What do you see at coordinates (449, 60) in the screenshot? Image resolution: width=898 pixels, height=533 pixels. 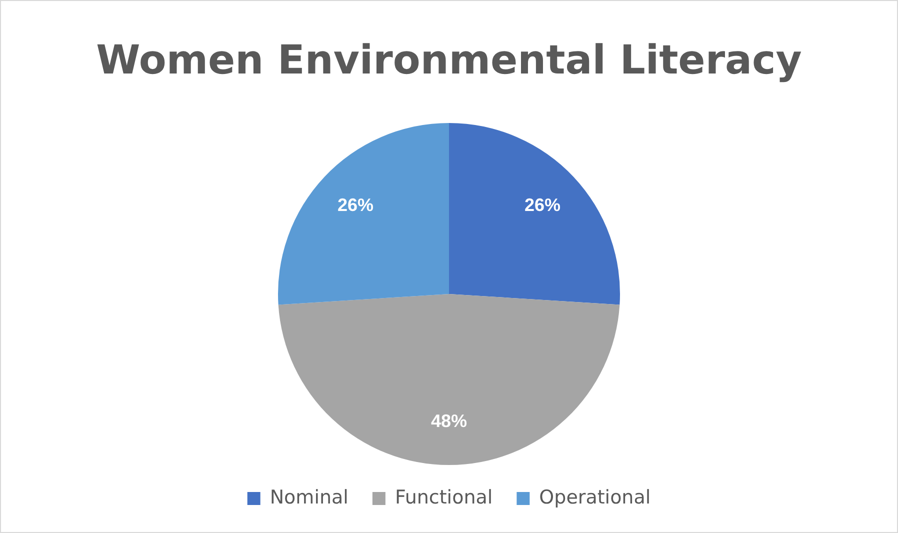 I see `chart-title: Women Environmental Literacy` at bounding box center [449, 60].